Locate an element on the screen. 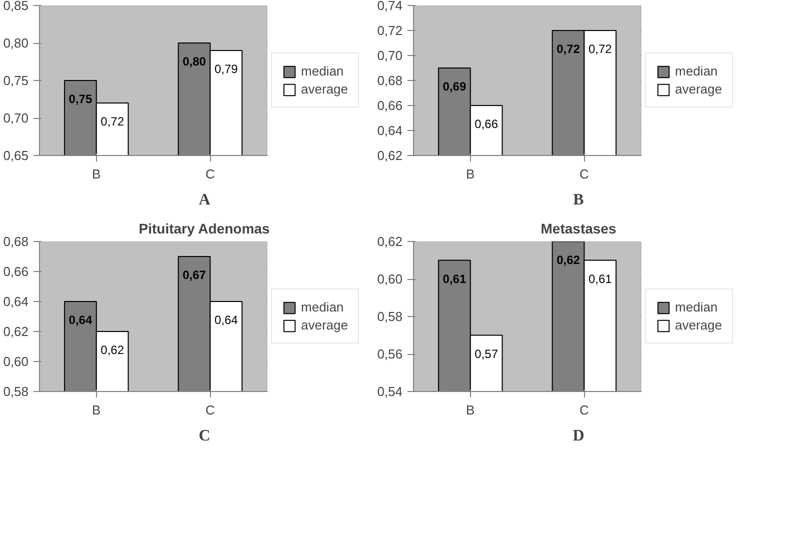 This screenshot has height=546, width=807. data-label: 0,67 is located at coordinates (194, 275).